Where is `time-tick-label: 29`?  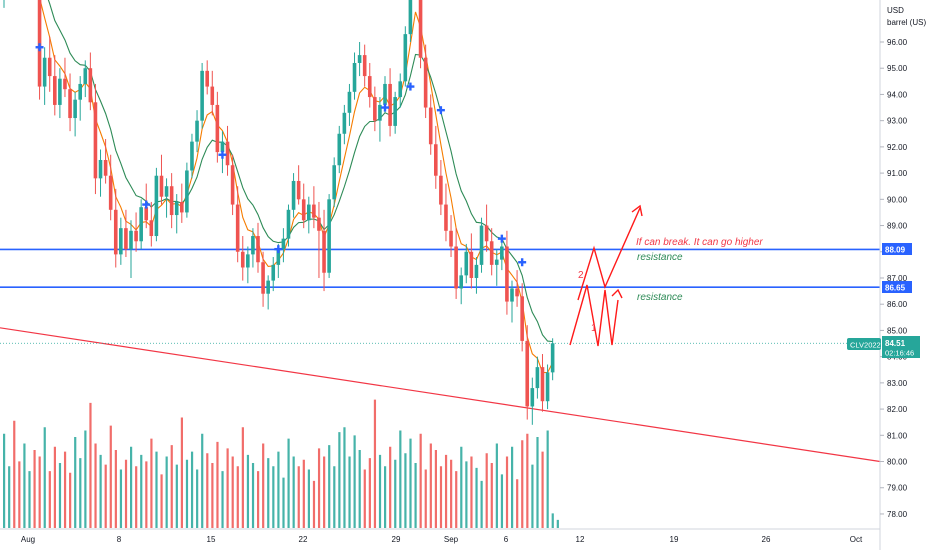 time-tick-label: 29 is located at coordinates (396, 539).